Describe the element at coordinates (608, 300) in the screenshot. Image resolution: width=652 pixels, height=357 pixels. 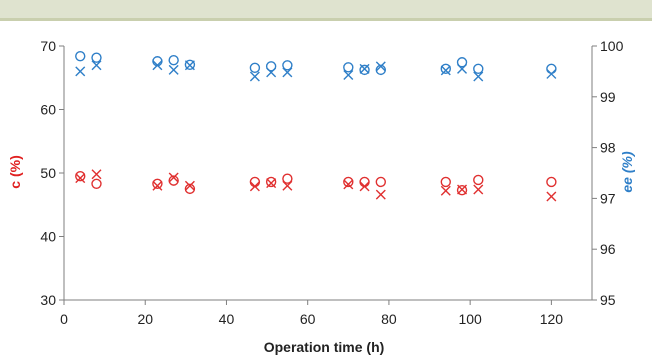
I see `y-right-tick-label: 95` at that location.